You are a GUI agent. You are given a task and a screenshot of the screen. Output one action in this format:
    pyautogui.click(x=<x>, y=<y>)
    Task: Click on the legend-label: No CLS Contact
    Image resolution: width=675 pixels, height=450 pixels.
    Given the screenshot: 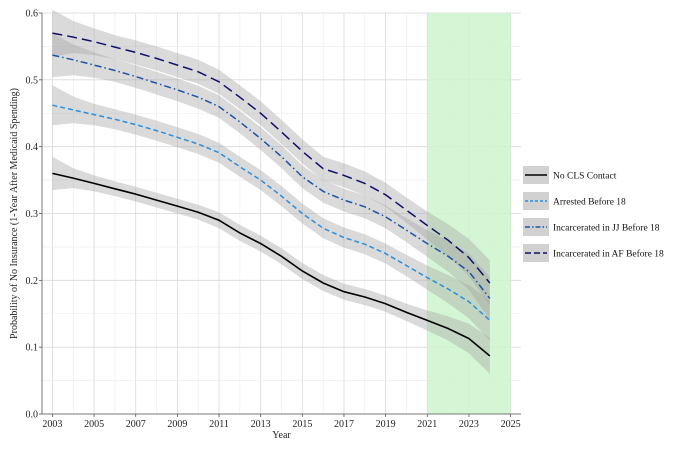 What is the action you would take?
    pyautogui.click(x=585, y=177)
    